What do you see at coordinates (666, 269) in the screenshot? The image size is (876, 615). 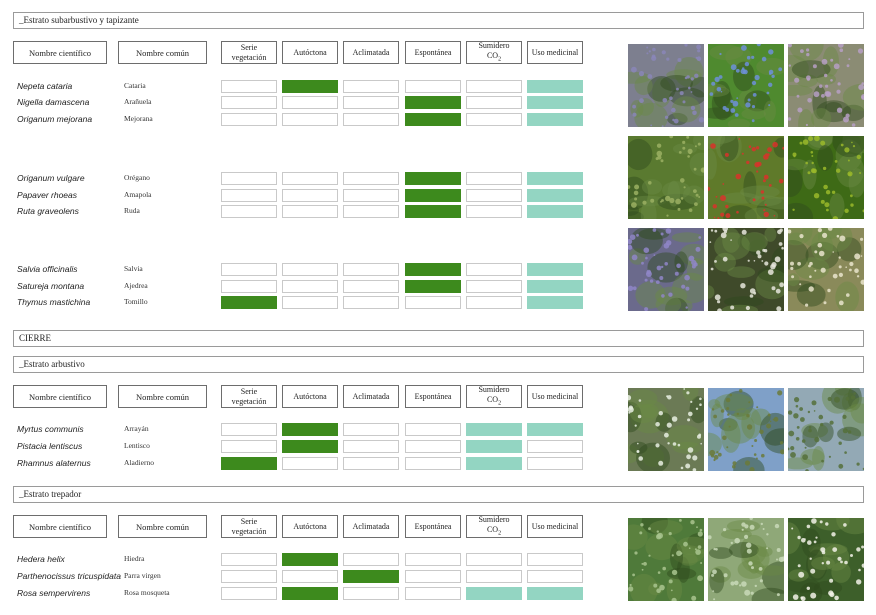 I see `sage-photo-image` at bounding box center [666, 269].